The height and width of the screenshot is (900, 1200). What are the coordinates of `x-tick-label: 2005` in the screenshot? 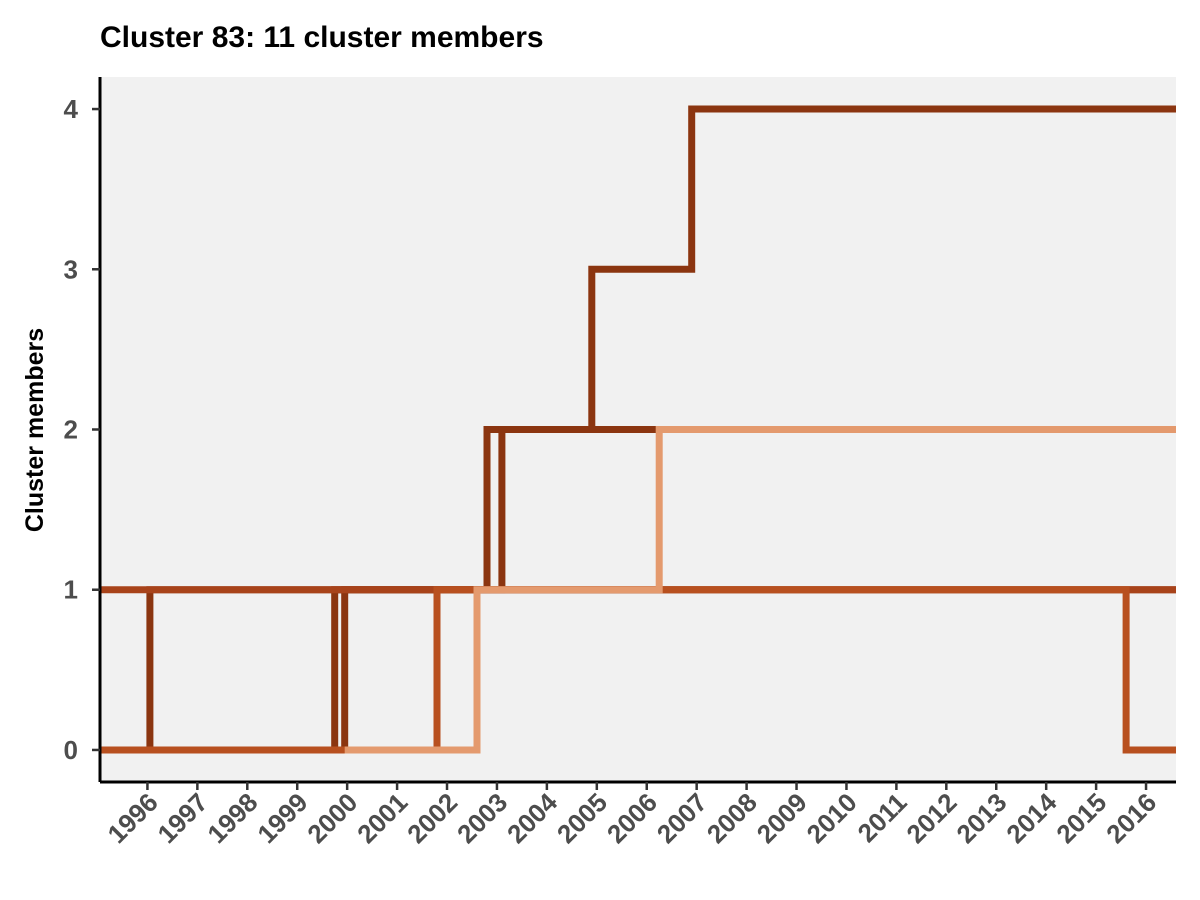 It's located at (582, 818).